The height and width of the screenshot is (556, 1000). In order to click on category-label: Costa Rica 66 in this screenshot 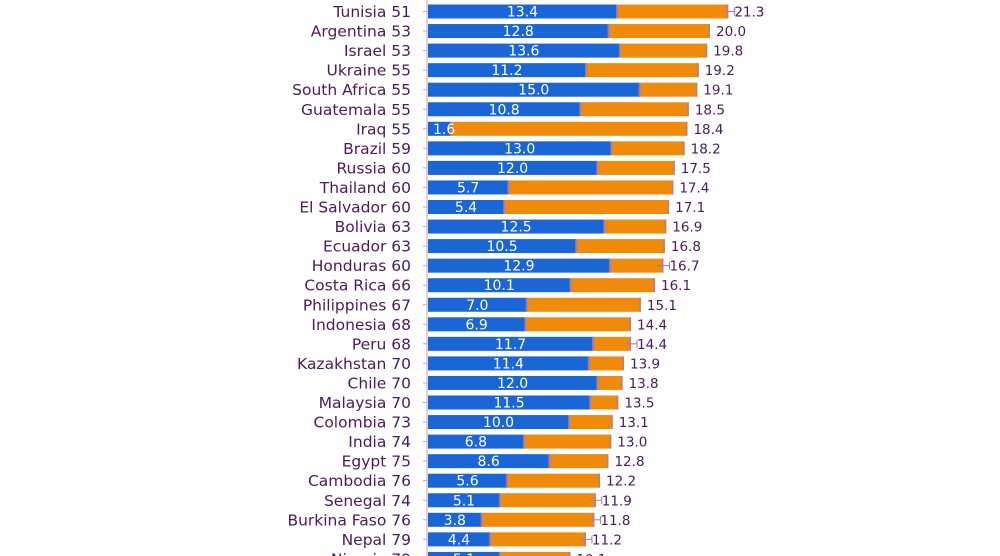, I will do `click(357, 286)`.